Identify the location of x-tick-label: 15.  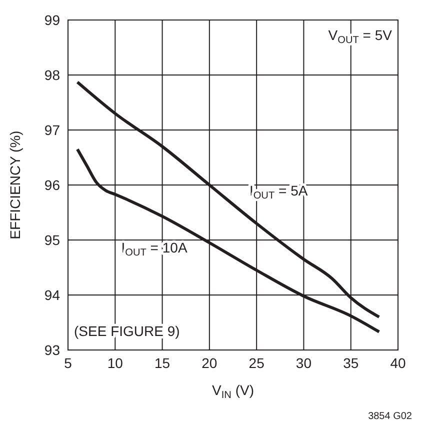
(162, 362).